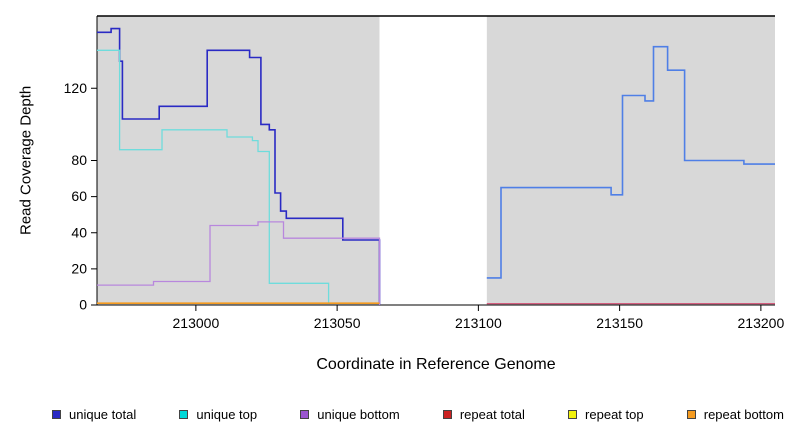  What do you see at coordinates (436, 364) in the screenshot?
I see `x-axis-title: Coordinate in Reference Genome` at bounding box center [436, 364].